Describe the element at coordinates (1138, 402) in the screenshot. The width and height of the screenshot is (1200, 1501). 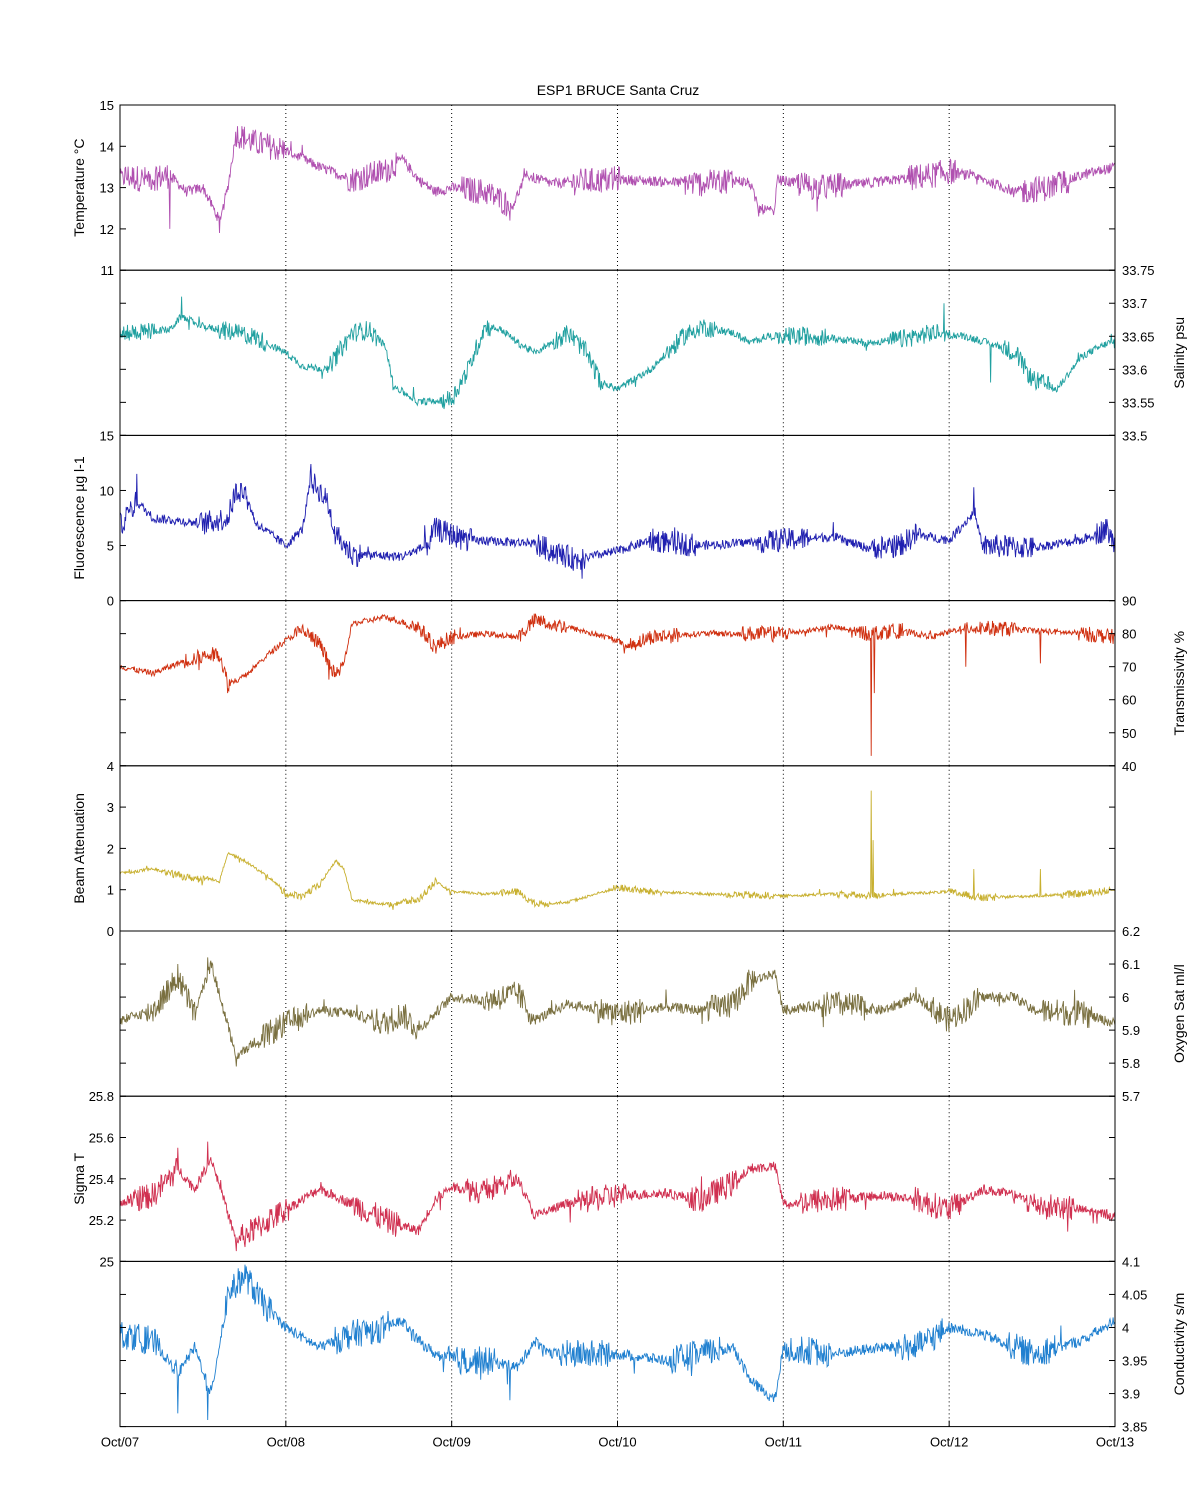
I see `y-tick-label: 33.55` at that location.